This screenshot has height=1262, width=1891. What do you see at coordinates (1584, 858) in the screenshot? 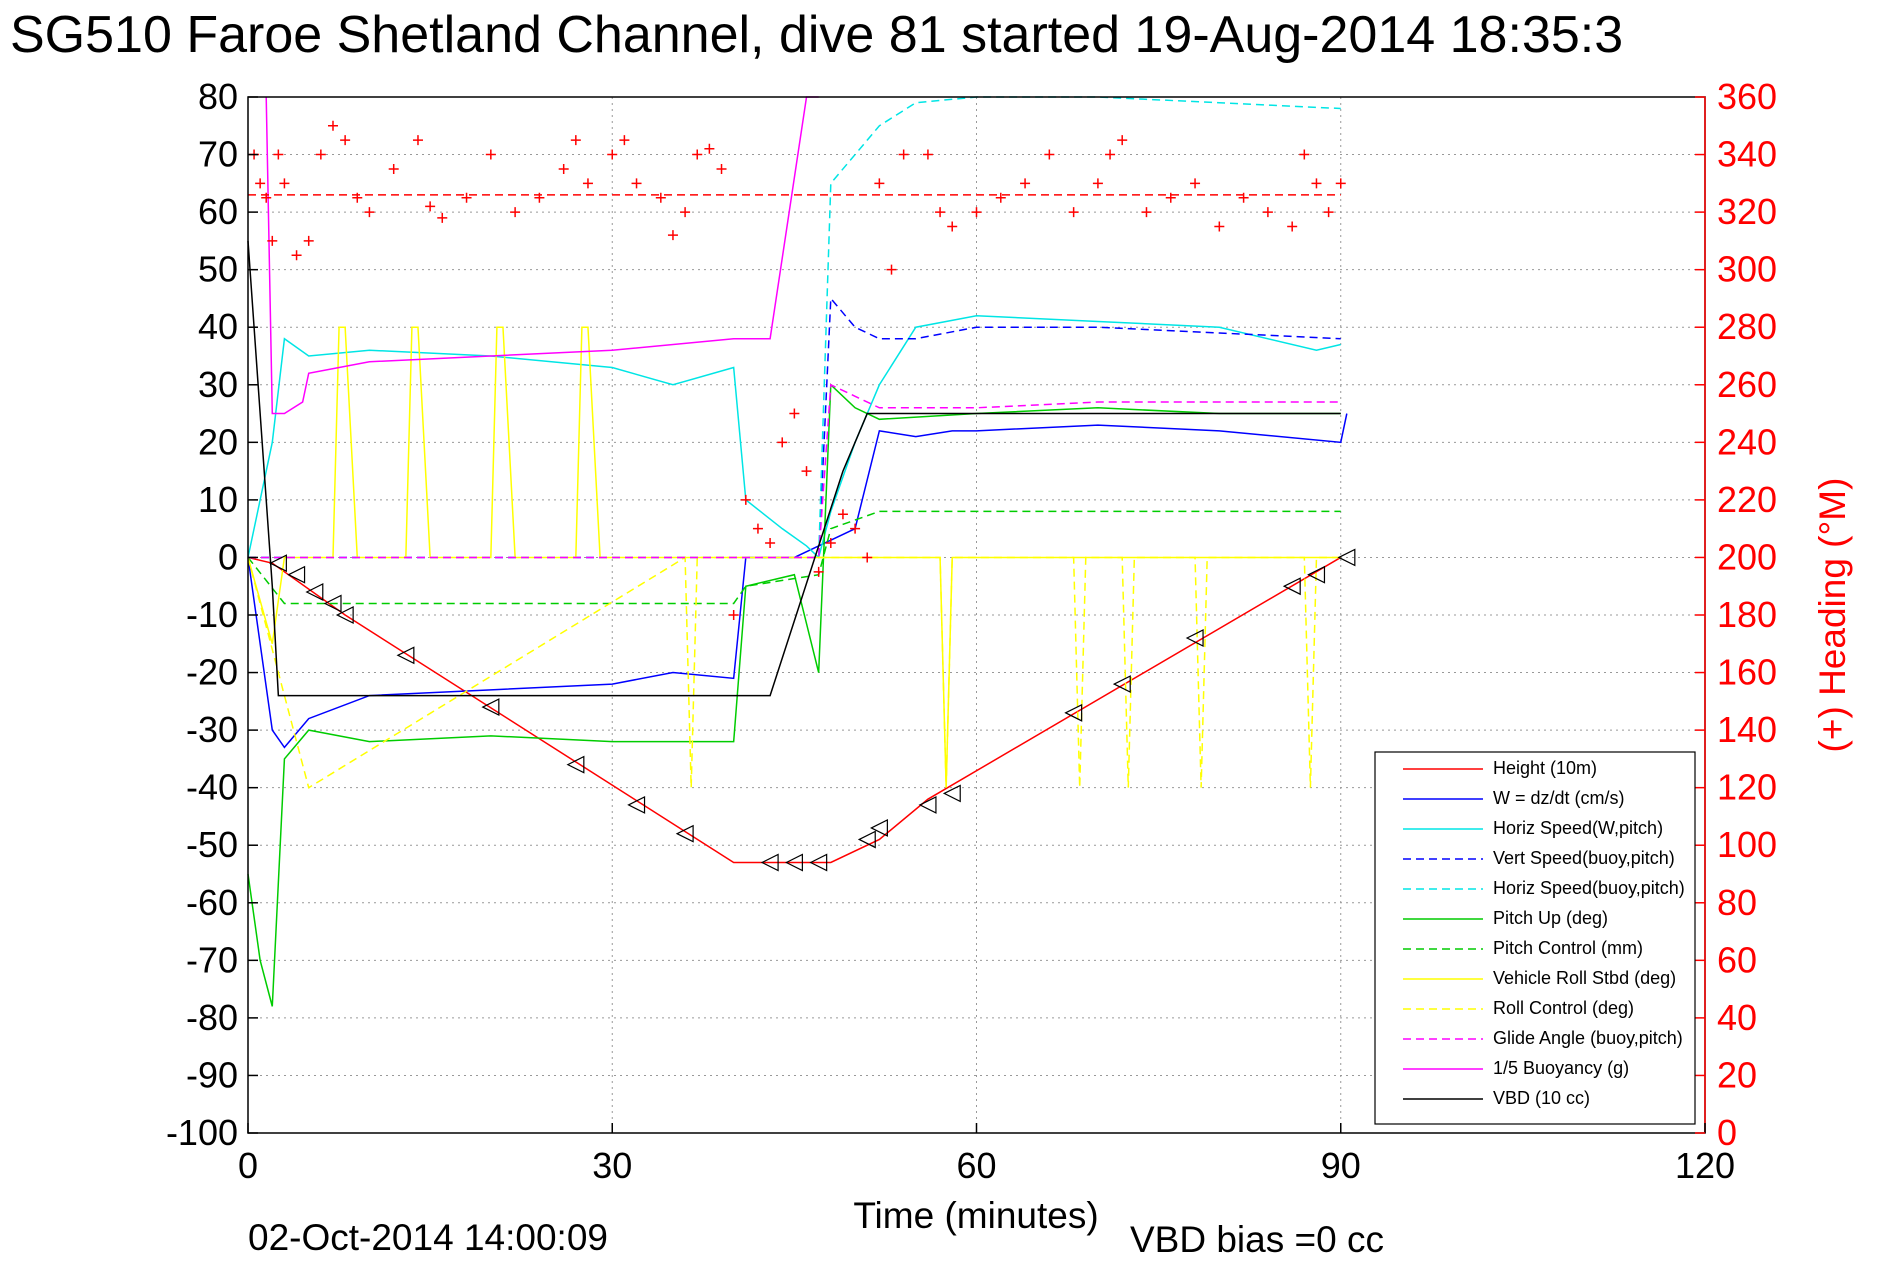
I see `legend-entry: Vert Speed(buoy,pitch)` at bounding box center [1584, 858].